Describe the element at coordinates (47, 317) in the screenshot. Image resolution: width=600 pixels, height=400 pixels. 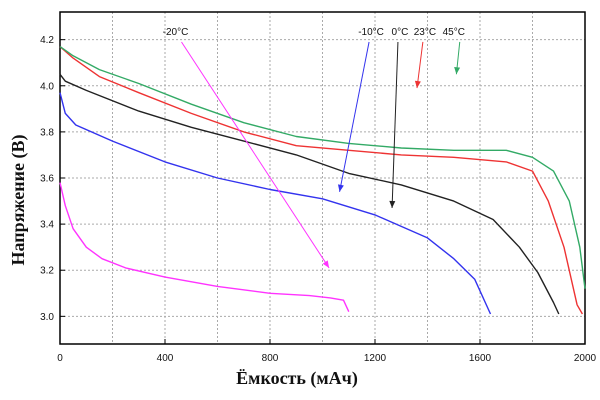
I see `y-tick-label: 3.0` at that location.